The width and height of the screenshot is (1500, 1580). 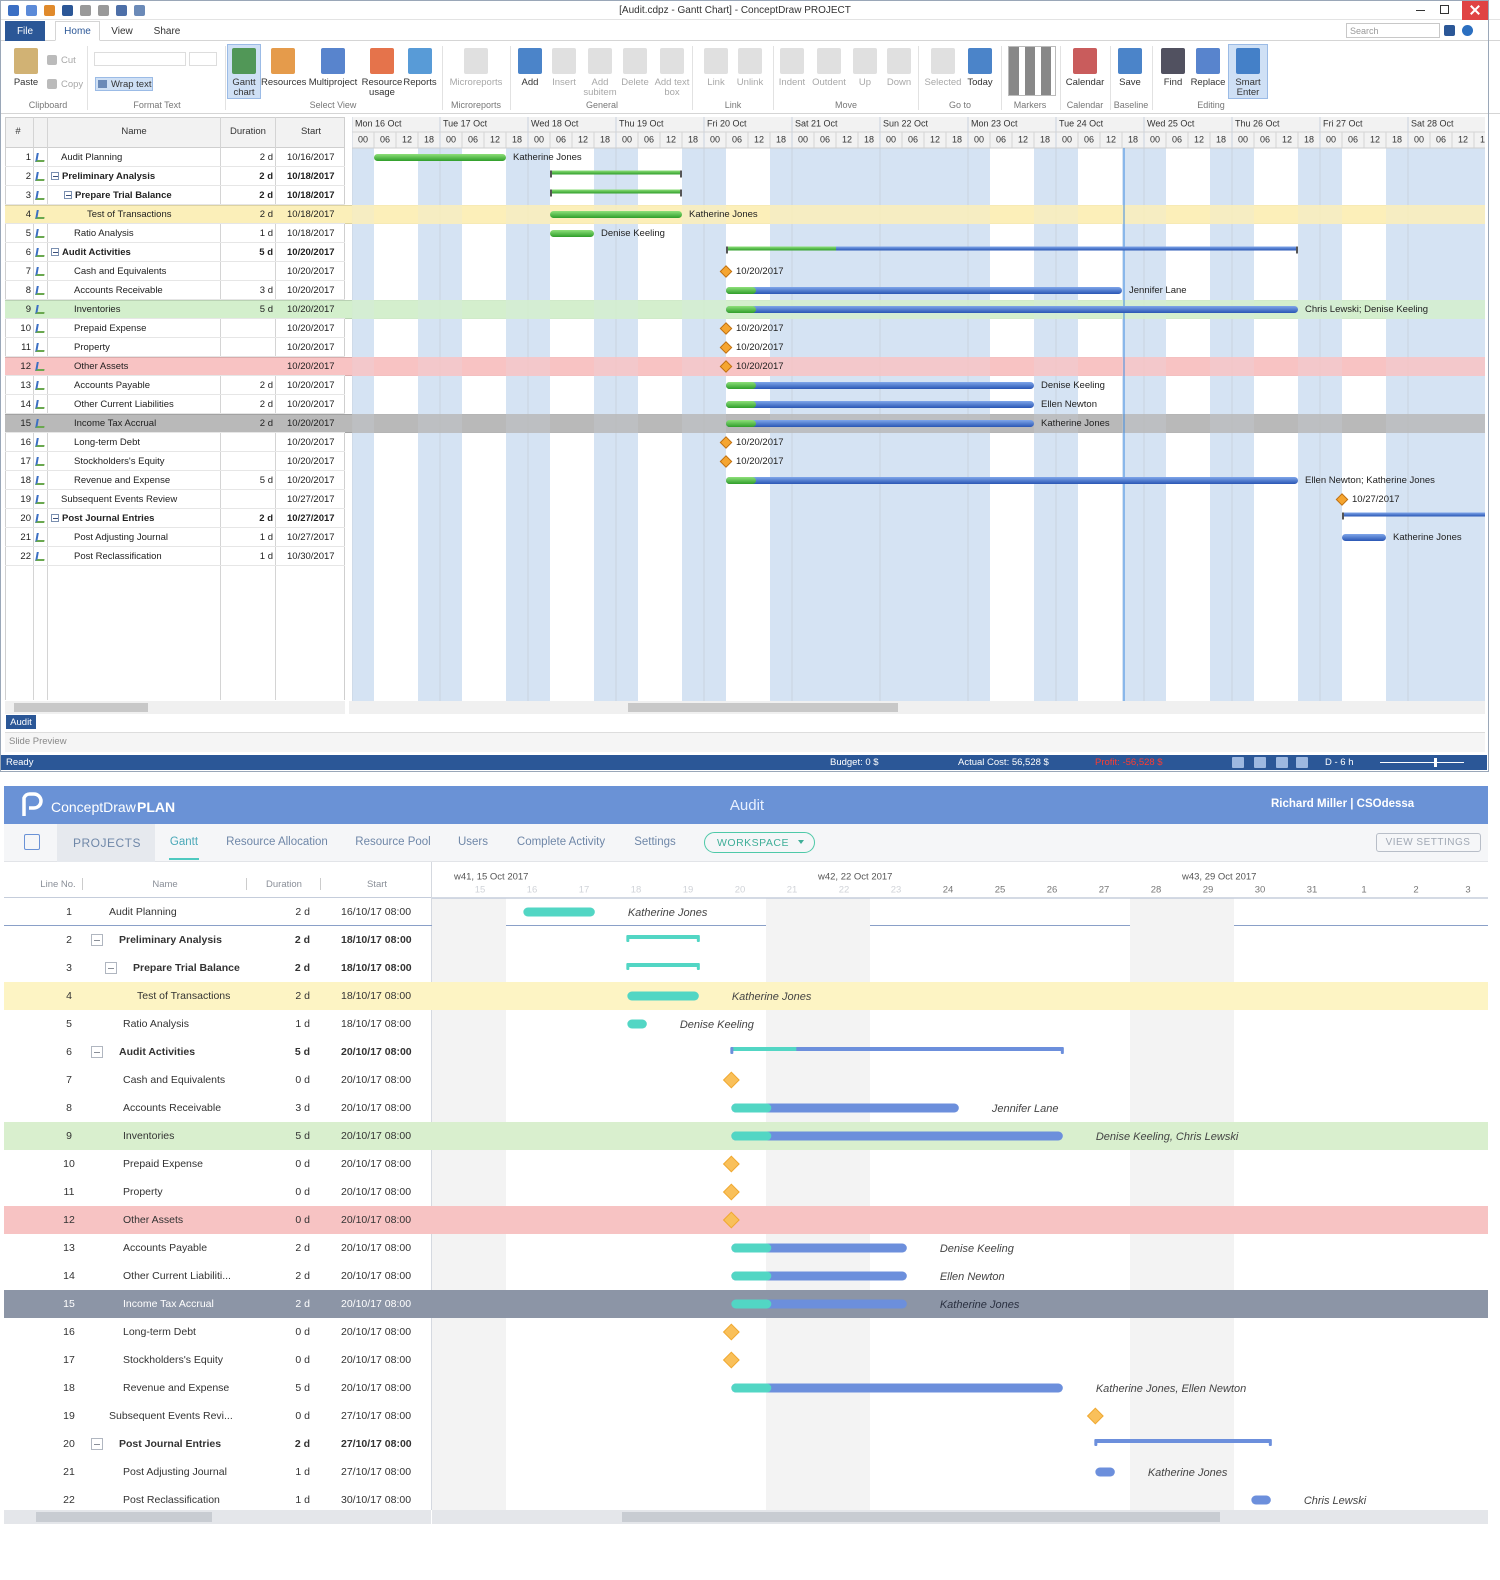 What do you see at coordinates (167, 31) in the screenshot?
I see `menu-tab-label: Share` at bounding box center [167, 31].